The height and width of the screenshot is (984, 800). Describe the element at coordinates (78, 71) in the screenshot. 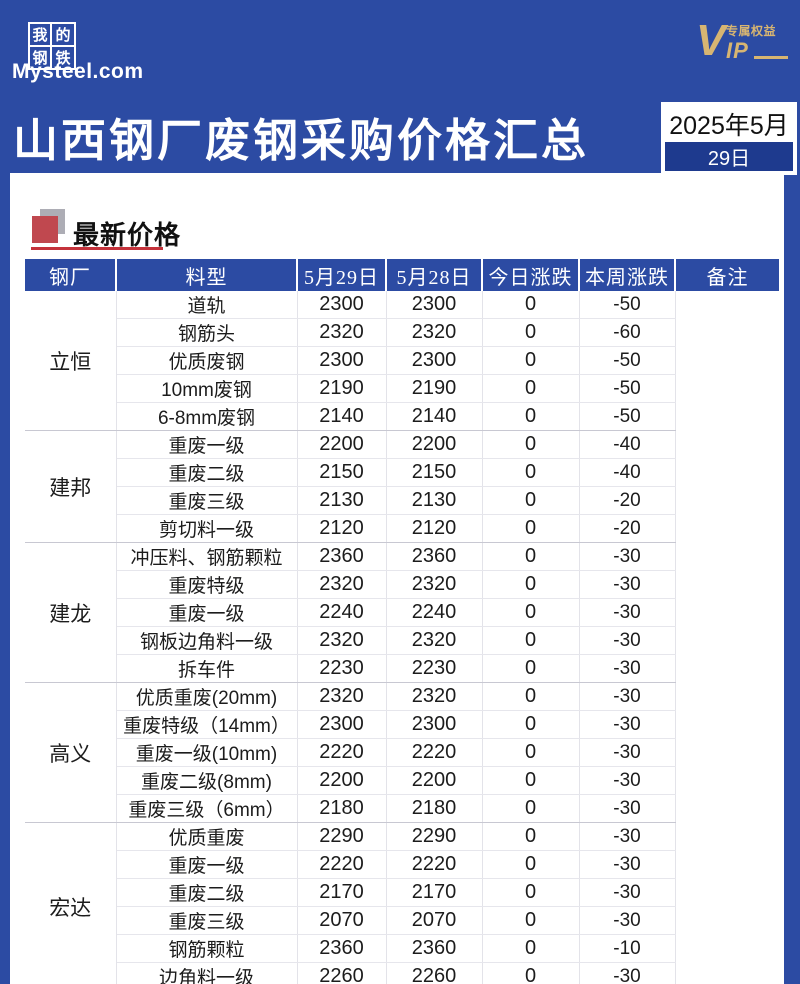

I see `mysteel-domain-text: Mysteel.com` at that location.